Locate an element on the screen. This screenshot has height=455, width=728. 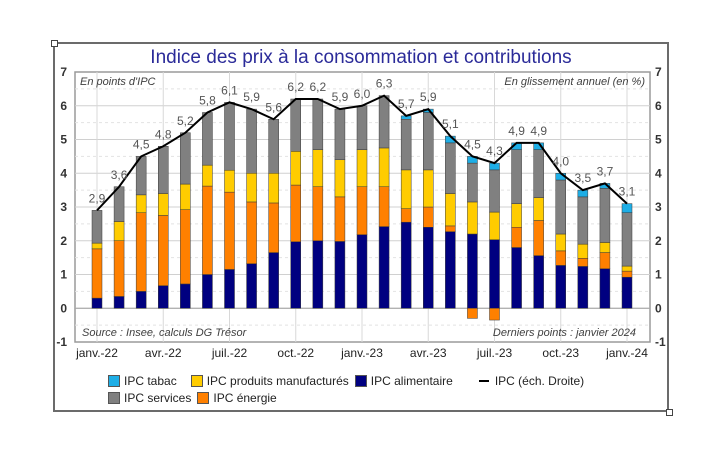
legend-swatch-services is located at coordinates (114, 397).